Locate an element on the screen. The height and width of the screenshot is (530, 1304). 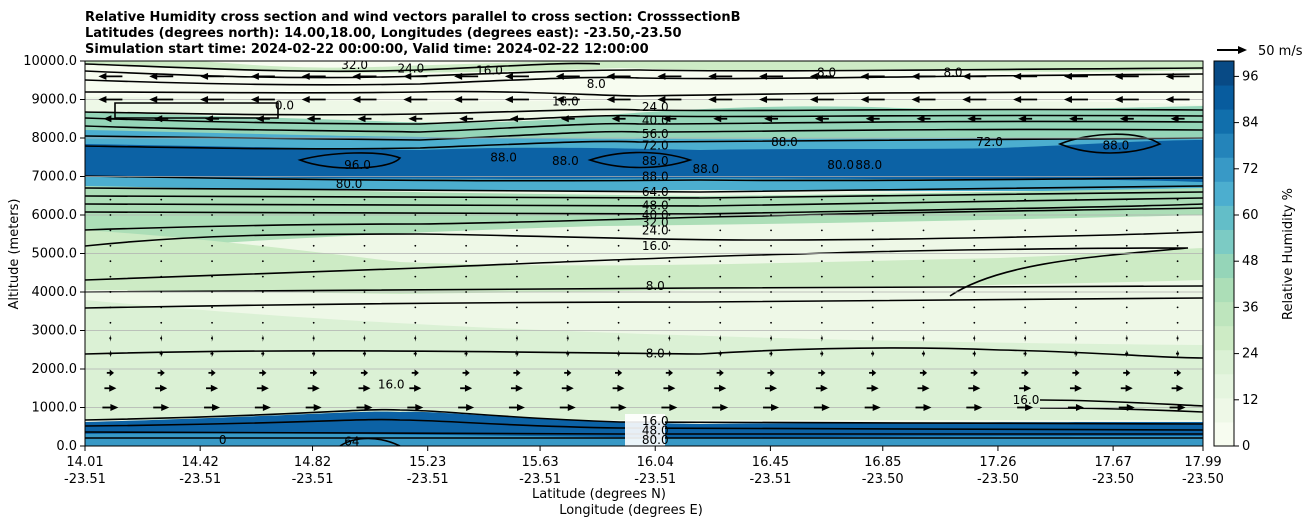
y-tick-label: 8000.0 is located at coordinates (55, 138).